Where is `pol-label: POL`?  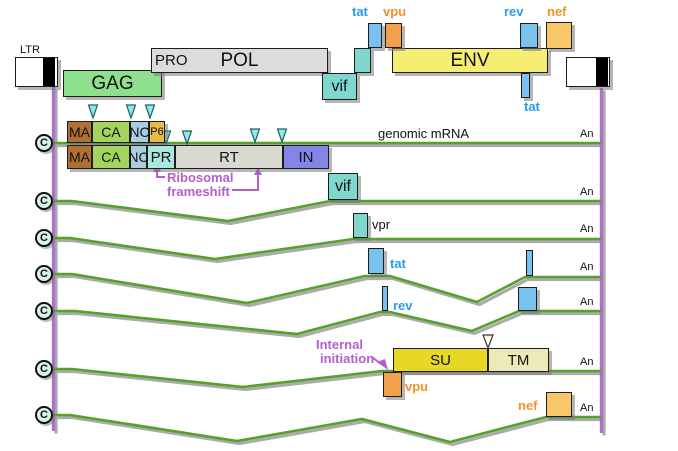 pol-label: POL is located at coordinates (239, 60).